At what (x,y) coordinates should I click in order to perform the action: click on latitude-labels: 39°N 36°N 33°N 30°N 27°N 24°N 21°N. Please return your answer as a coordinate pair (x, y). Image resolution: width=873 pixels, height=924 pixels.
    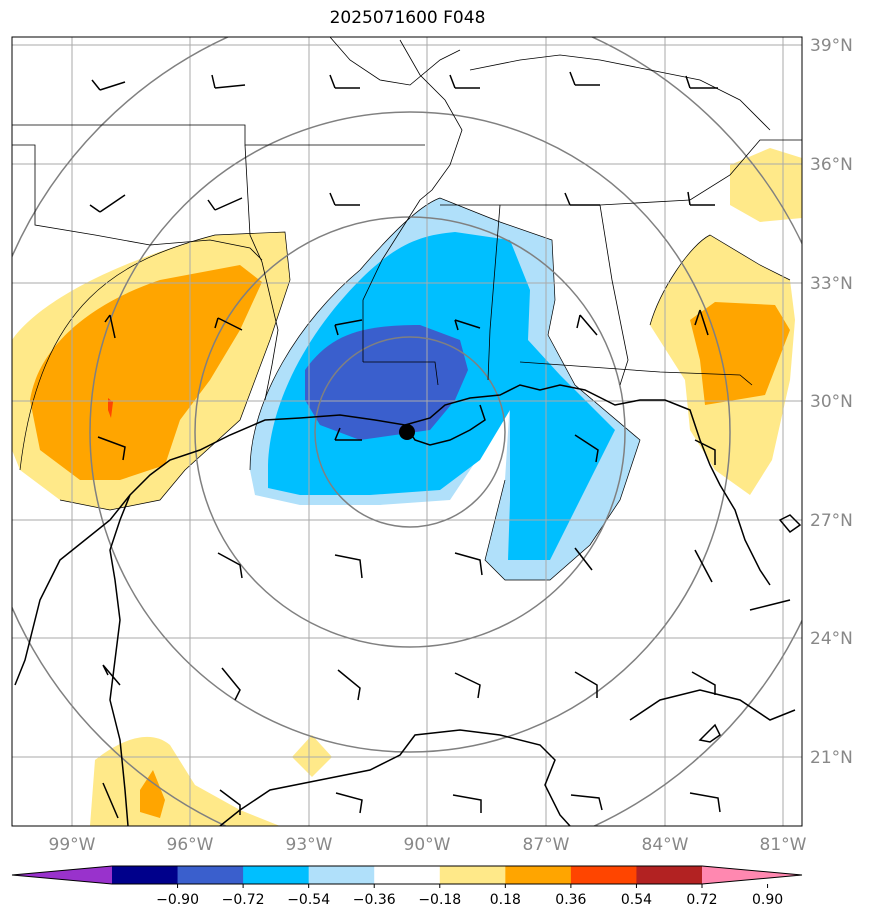
    Looking at the image, I should click on (831, 402).